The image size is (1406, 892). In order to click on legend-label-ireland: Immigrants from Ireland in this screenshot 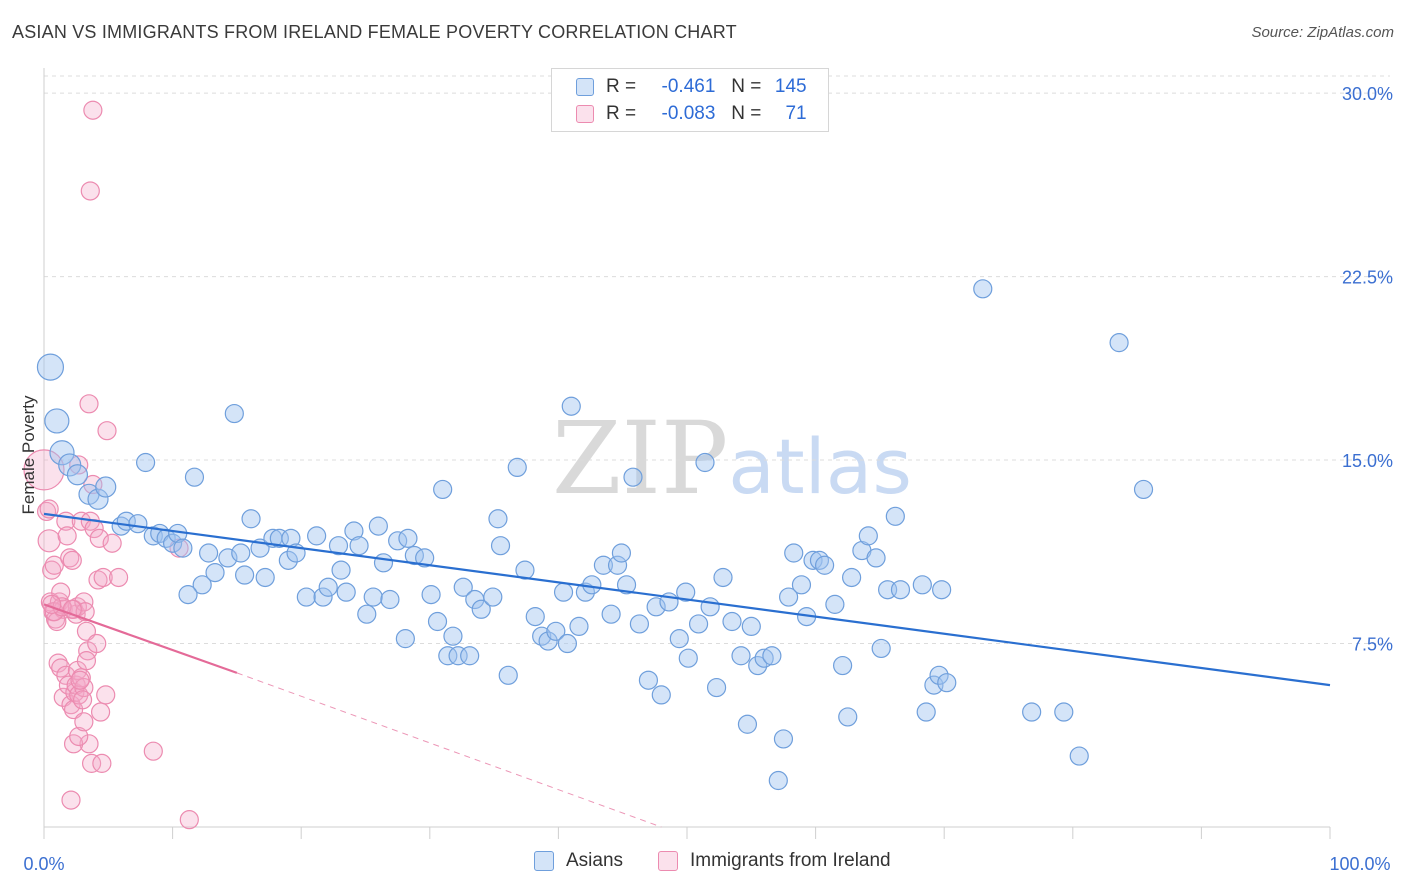, I will do `click(790, 860)`.